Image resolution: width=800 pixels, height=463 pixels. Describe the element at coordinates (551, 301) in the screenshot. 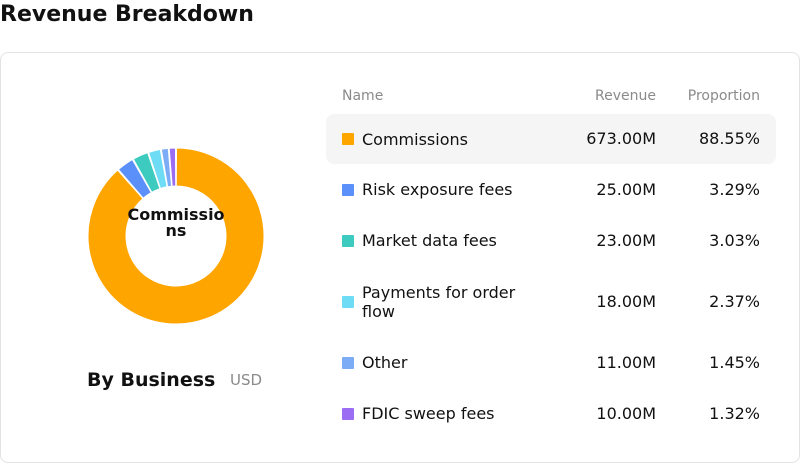

I see `table-row: Payments for order flow 18.00M 2.37%` at that location.